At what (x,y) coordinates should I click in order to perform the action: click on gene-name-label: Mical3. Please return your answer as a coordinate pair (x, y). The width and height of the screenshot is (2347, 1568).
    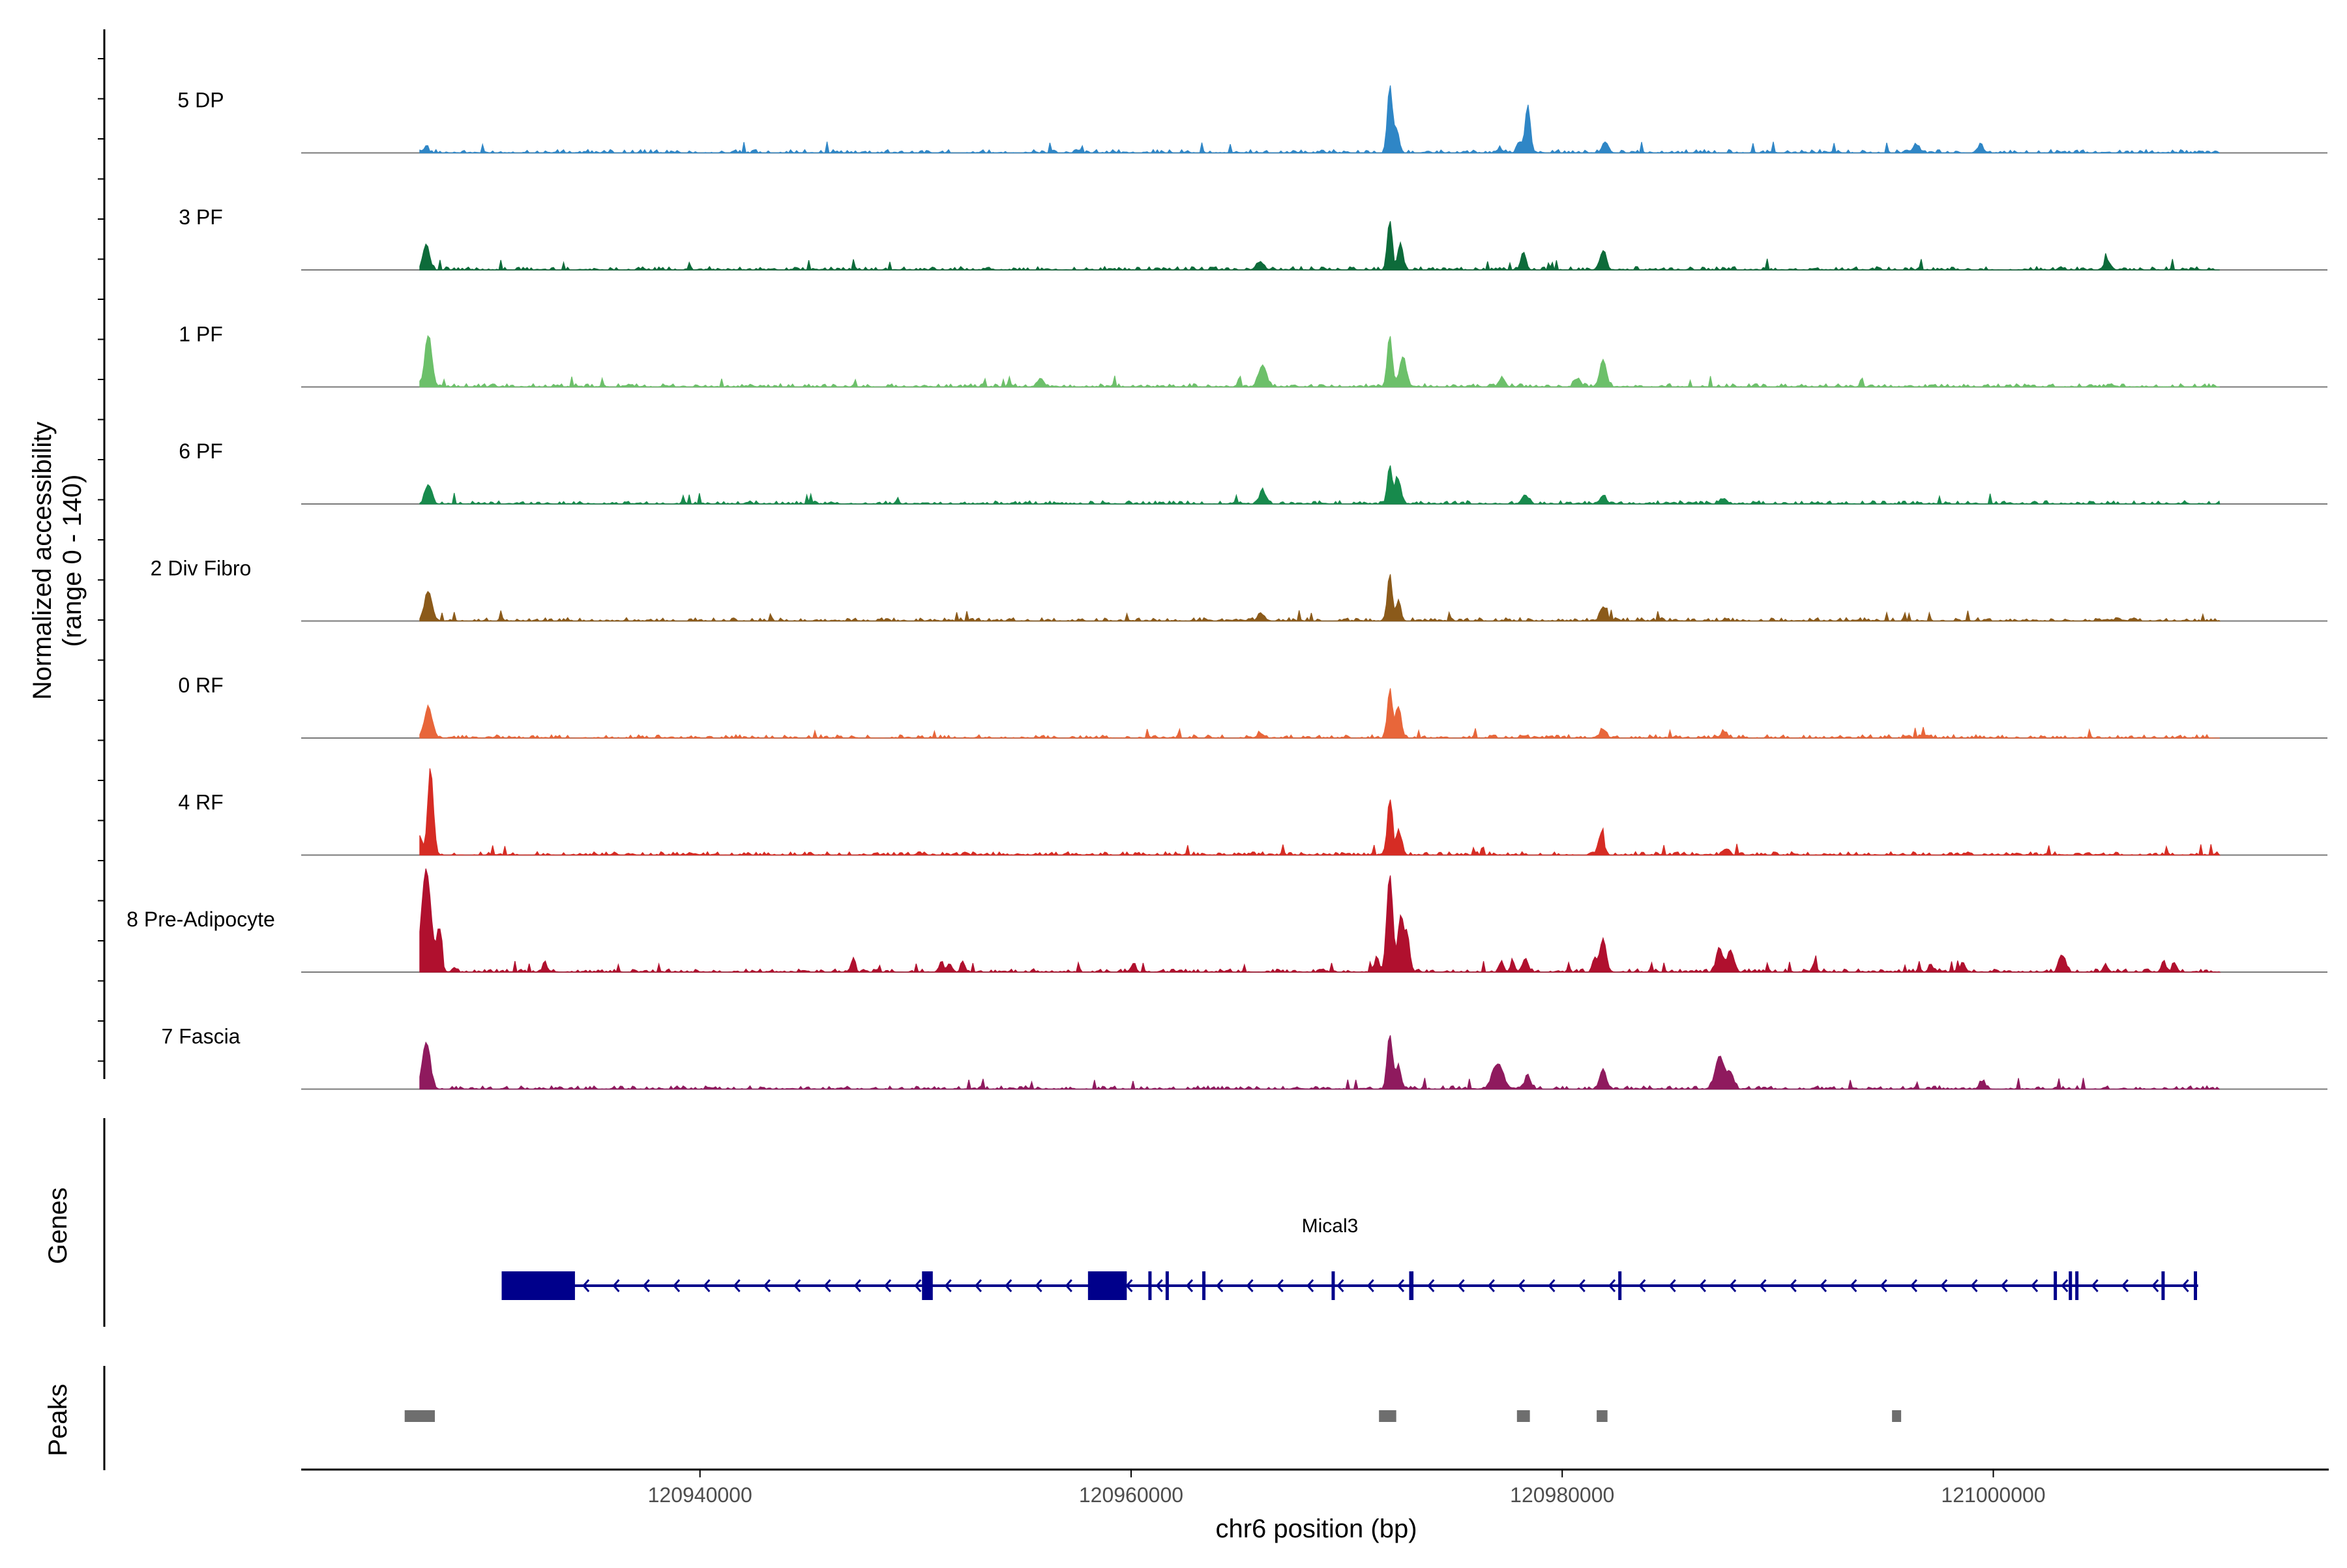
    Looking at the image, I should click on (1330, 1226).